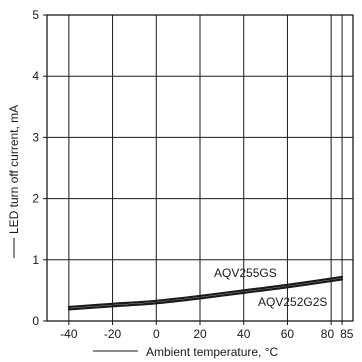 The height and width of the screenshot is (362, 362). What do you see at coordinates (245, 273) in the screenshot?
I see `series-label-aqv255gs: AQV255GS` at bounding box center [245, 273].